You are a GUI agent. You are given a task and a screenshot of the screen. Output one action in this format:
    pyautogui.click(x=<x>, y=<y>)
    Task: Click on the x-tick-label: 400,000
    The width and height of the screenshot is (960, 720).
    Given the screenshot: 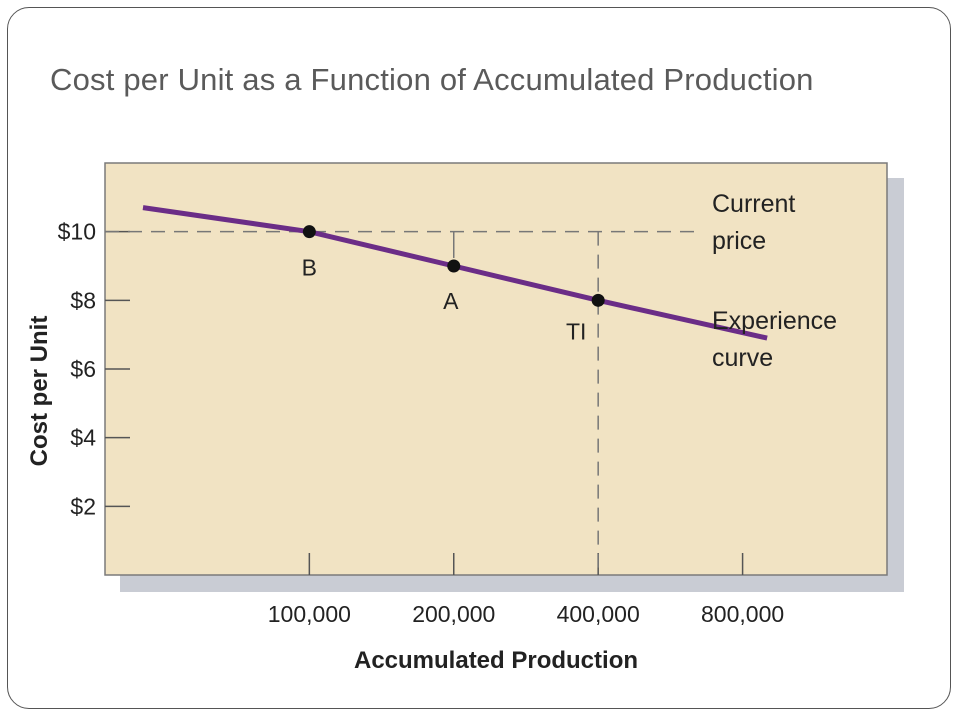 What is the action you would take?
    pyautogui.click(x=598, y=614)
    